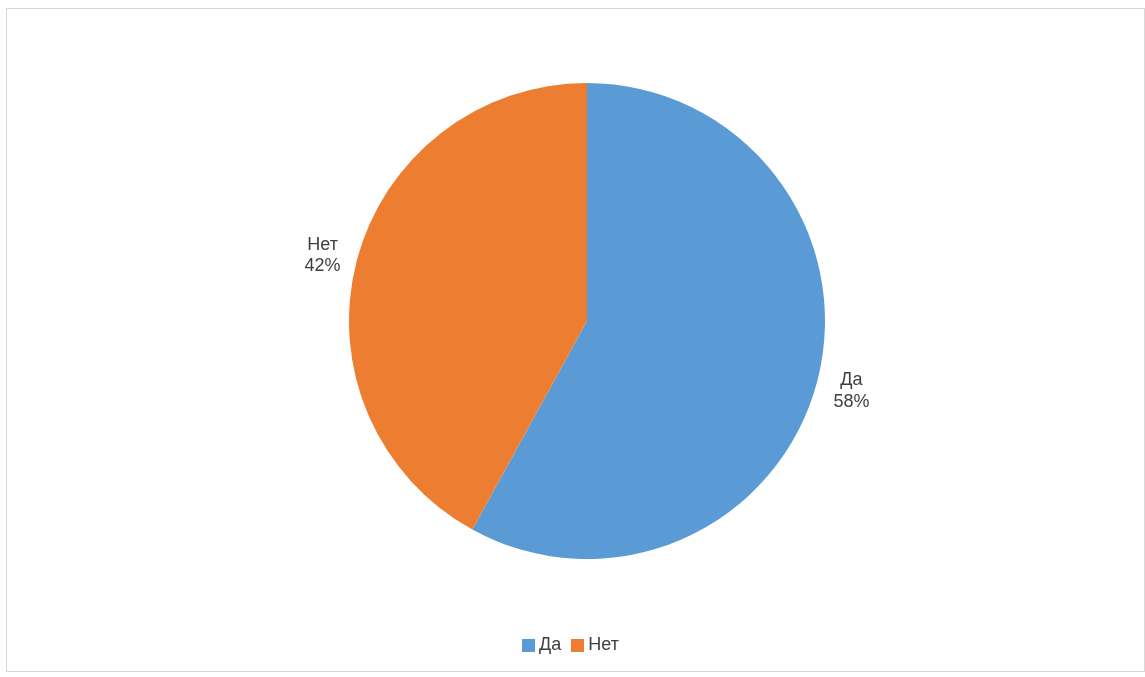  What do you see at coordinates (468, 306) in the screenshot?
I see `pie-slice` at bounding box center [468, 306].